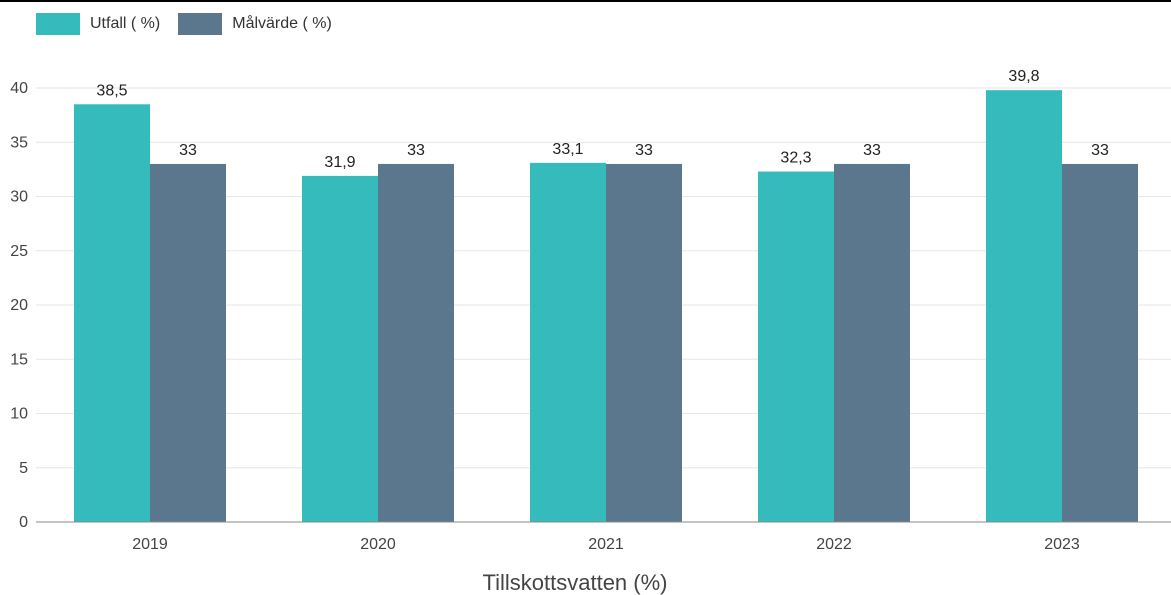 Image resolution: width=1171 pixels, height=595 pixels. I want to click on y-tick-label: 10, so click(19, 414).